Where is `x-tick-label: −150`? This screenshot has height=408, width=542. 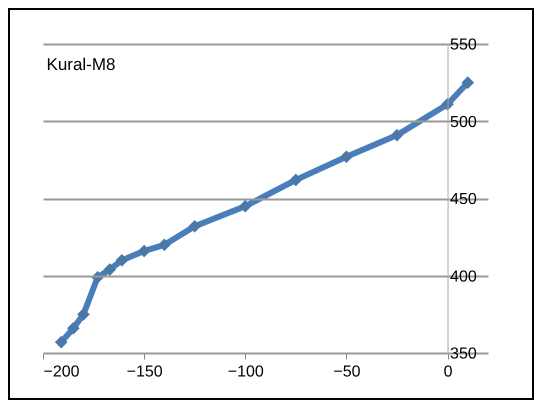 x-tick-label: −150 is located at coordinates (144, 372).